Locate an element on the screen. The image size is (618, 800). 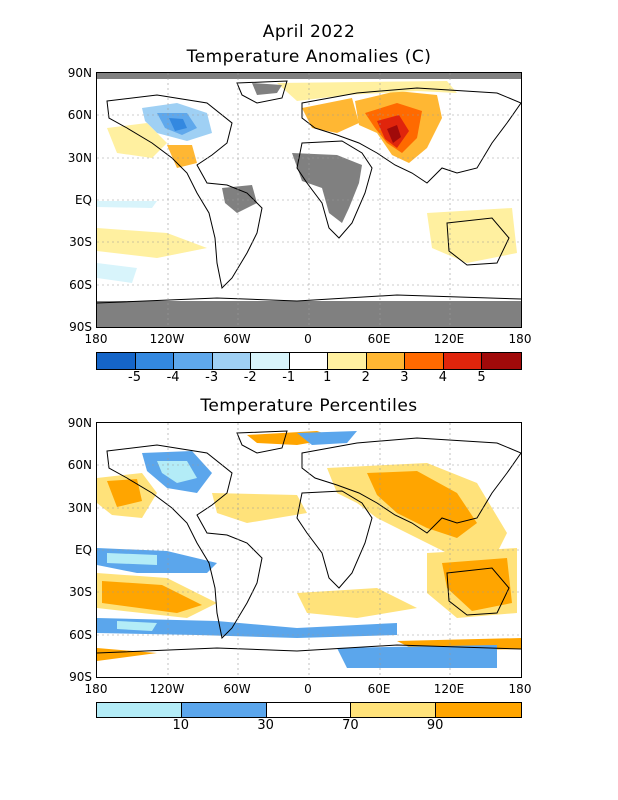
europe-warm-region is located at coordinates (330, 115).